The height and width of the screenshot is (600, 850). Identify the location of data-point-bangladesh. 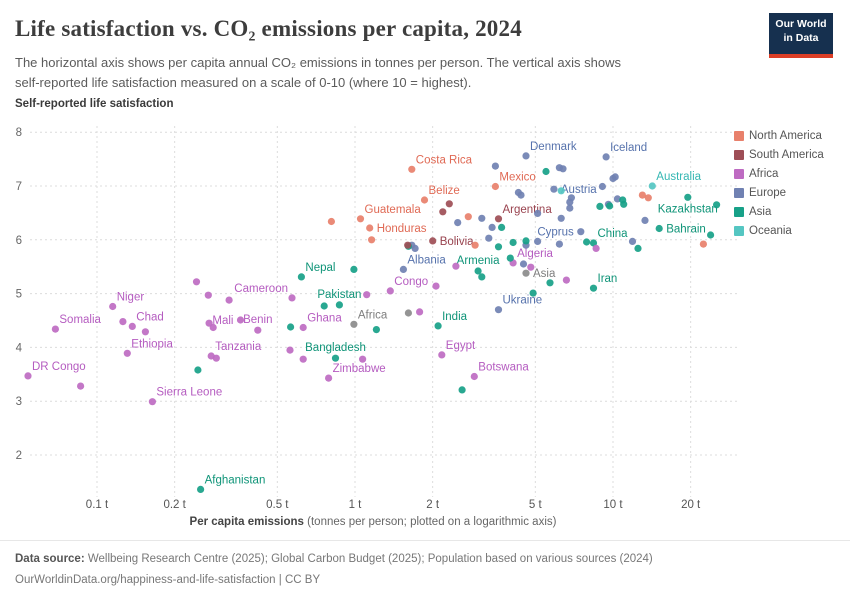
(335, 358).